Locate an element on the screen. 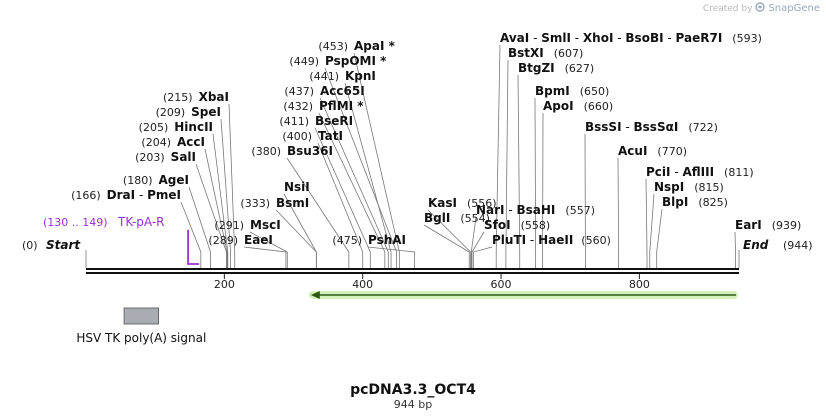 The height and width of the screenshot is (419, 826). site-pos-avai: (593) is located at coordinates (747, 38).